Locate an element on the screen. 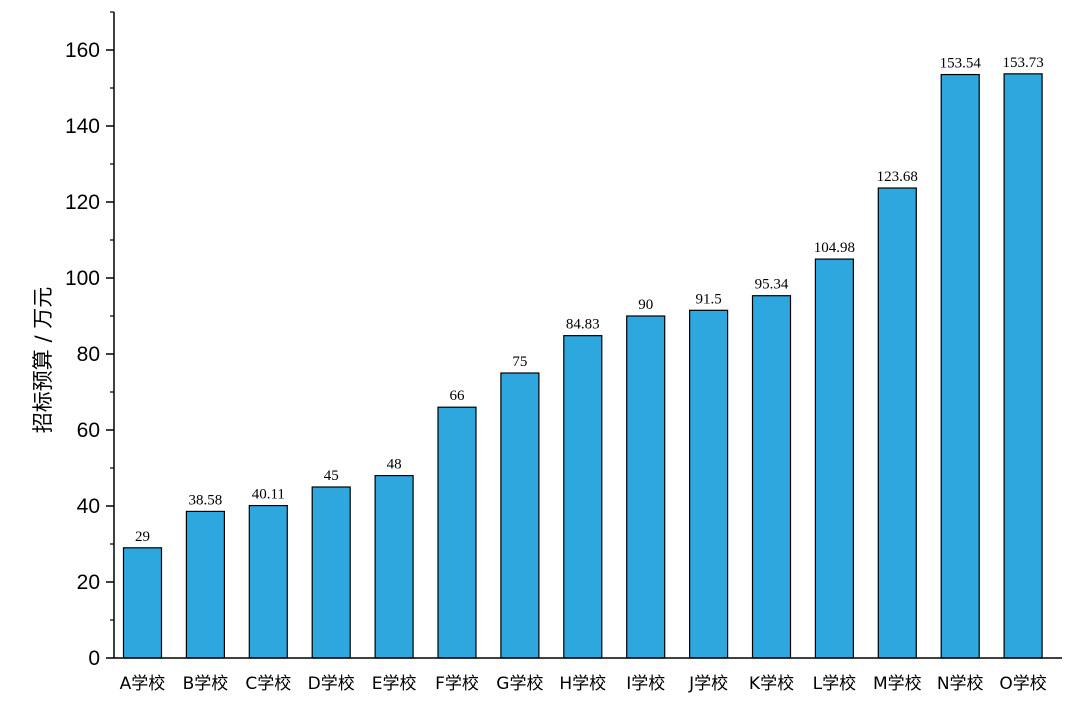 Image resolution: width=1075 pixels, height=716 pixels. x-tick-label-8: H学校 is located at coordinates (582, 684).